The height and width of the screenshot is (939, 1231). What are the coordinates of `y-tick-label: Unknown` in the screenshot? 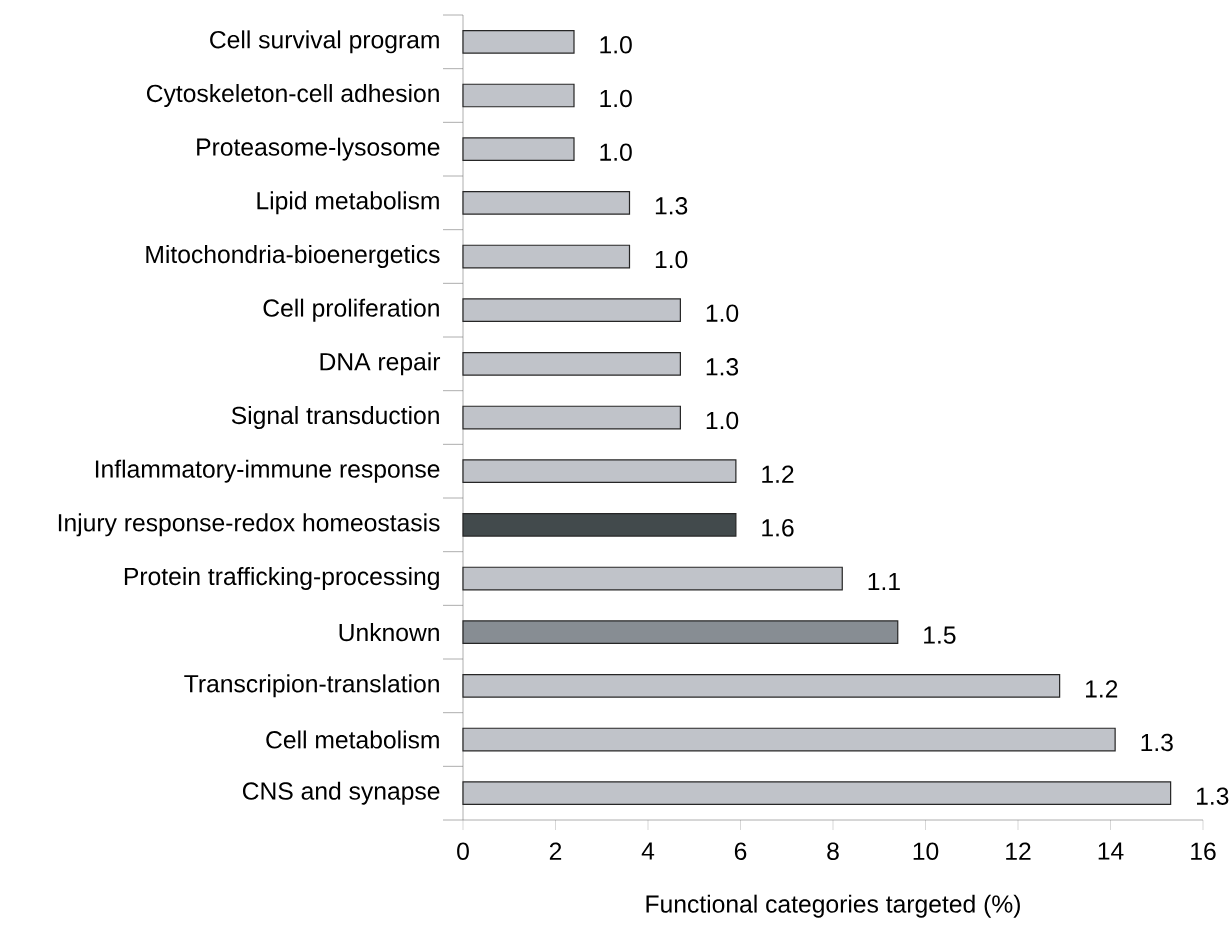 It's located at (389, 632).